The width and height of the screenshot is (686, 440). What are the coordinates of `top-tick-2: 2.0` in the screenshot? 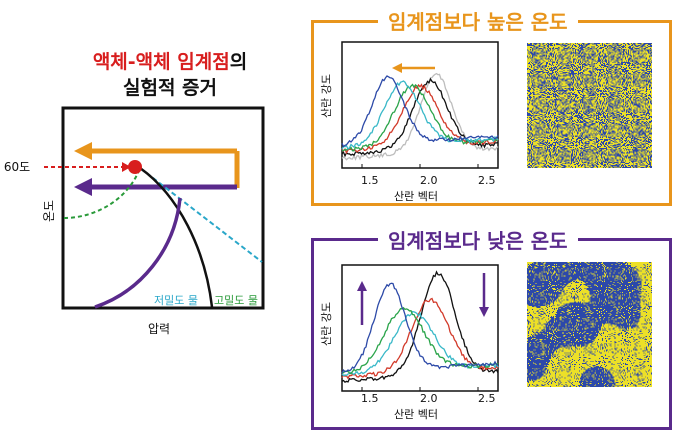 It's located at (429, 180).